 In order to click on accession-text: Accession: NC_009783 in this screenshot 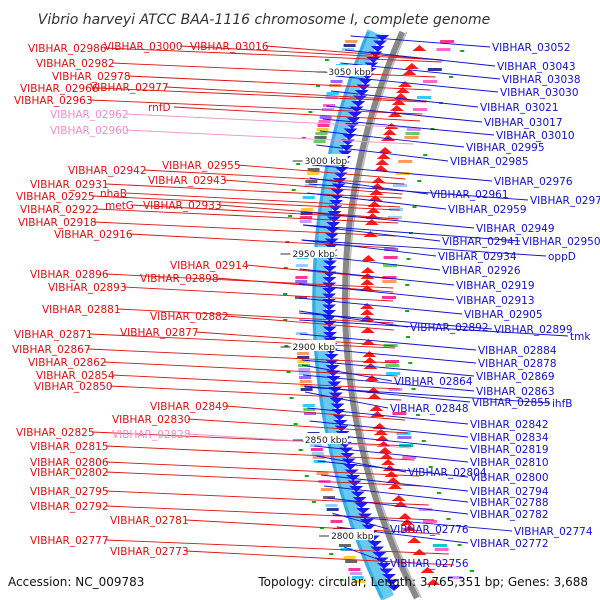, I will do `click(76, 582)`.